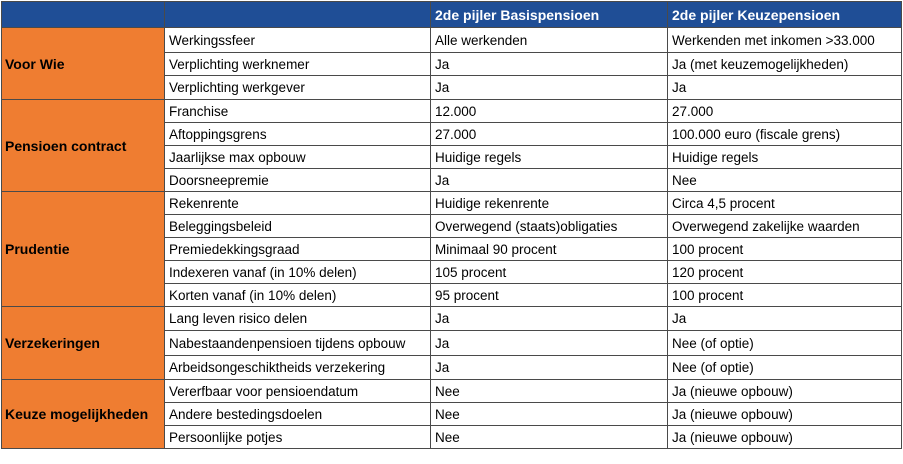 The height and width of the screenshot is (464, 903). I want to click on keuzepensioen-value: Huidige regels, so click(784, 157).